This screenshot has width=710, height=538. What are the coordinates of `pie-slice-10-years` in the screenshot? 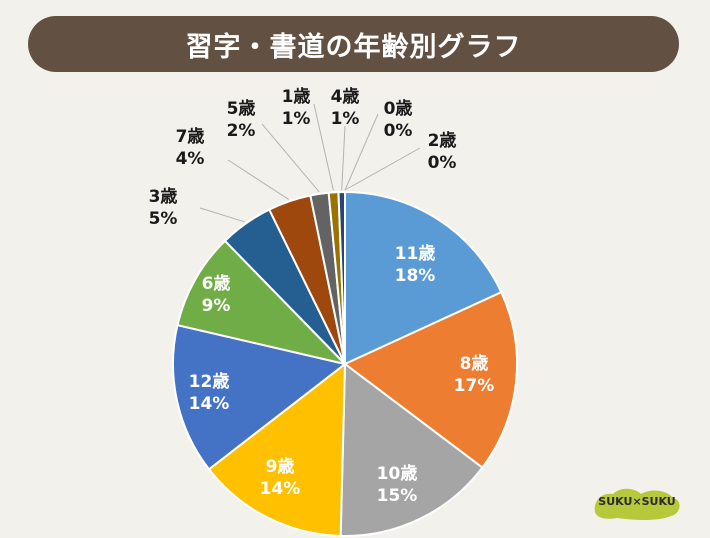 It's located at (411, 449).